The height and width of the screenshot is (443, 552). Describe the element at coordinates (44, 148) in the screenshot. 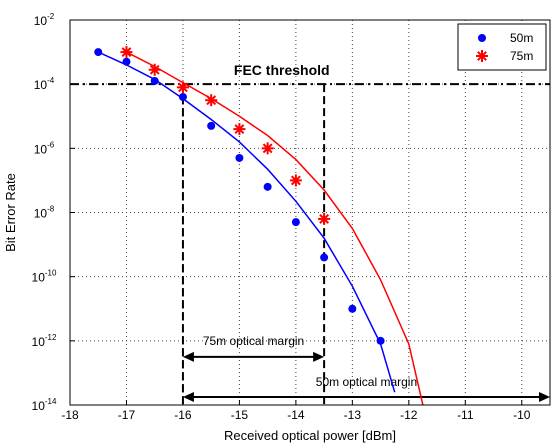

I see `y-tick-label: 10⁻⁶` at that location.